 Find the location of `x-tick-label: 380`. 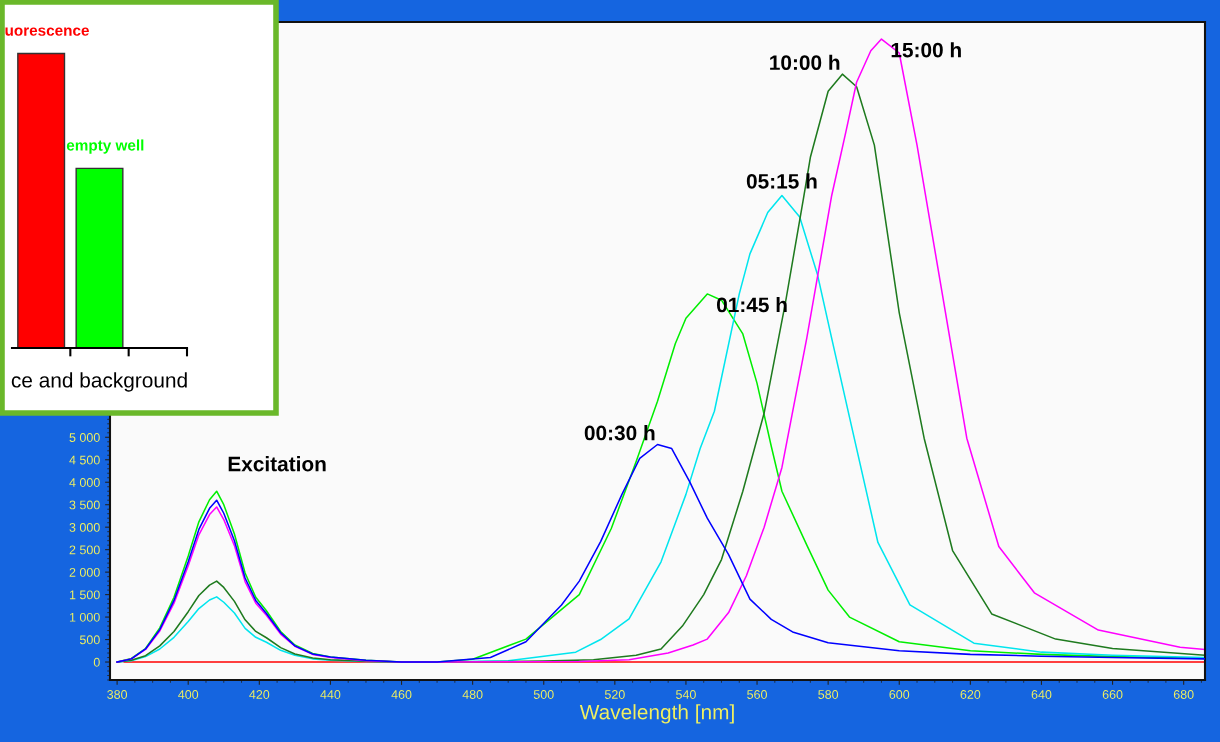

x-tick-label: 380 is located at coordinates (117, 694).